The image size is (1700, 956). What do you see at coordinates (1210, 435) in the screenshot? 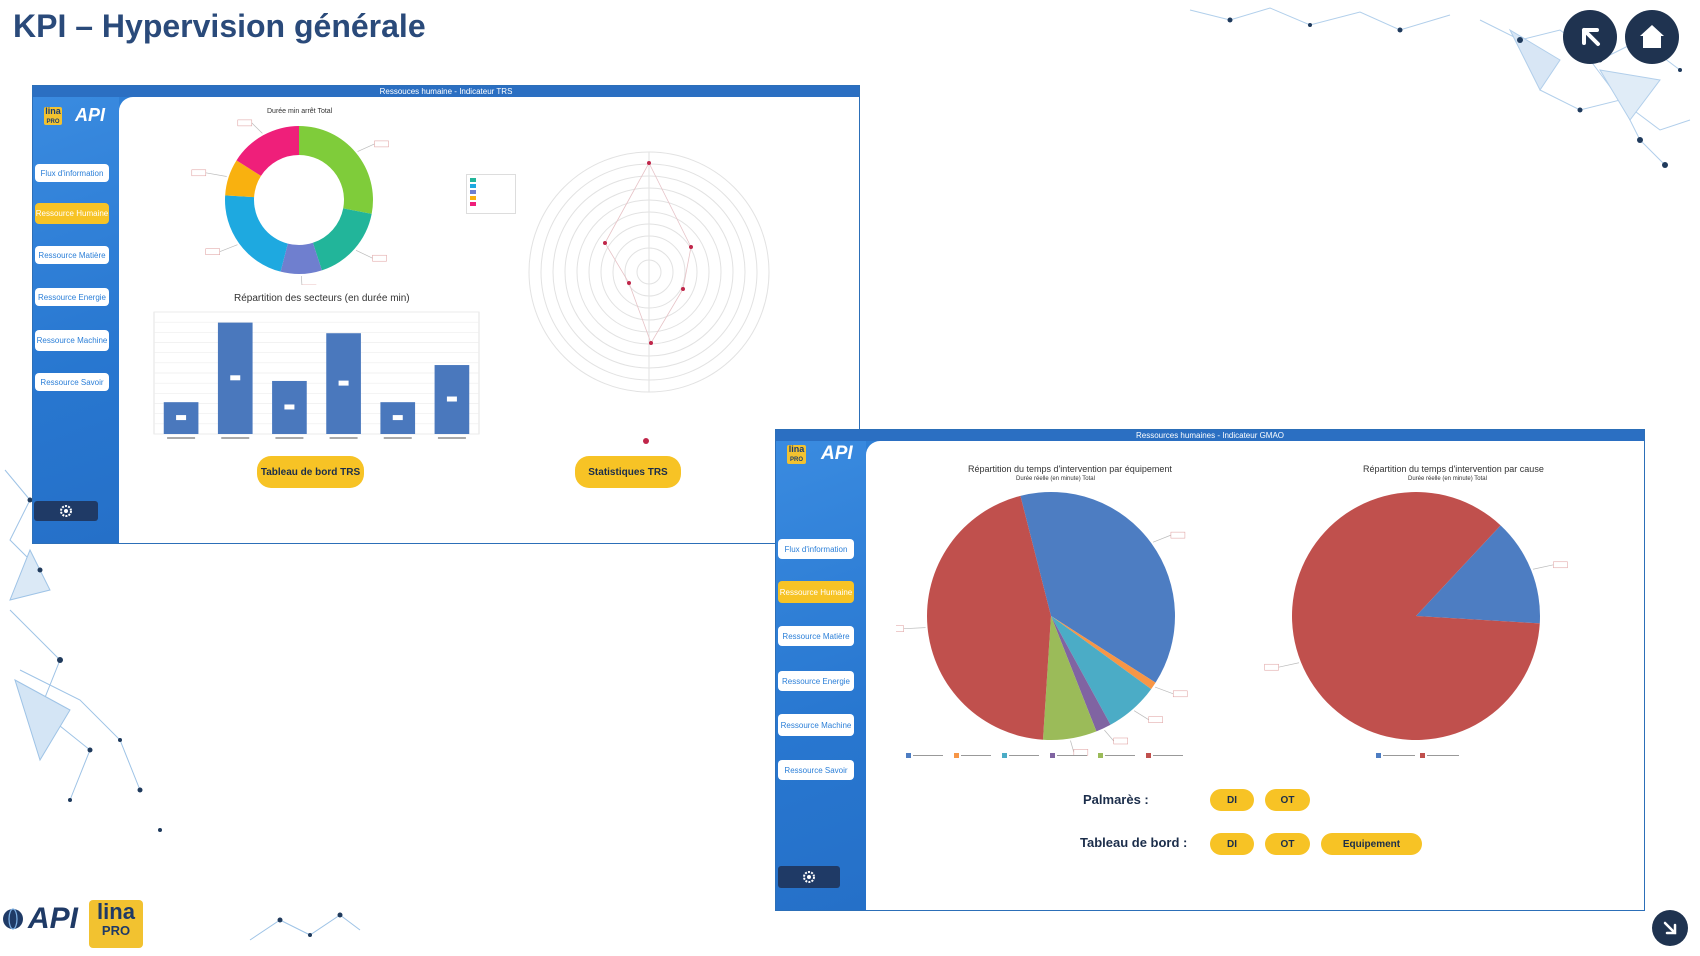
I see `panel-title-bar: Ressources humaines - Indicateur GMAO` at bounding box center [1210, 435].